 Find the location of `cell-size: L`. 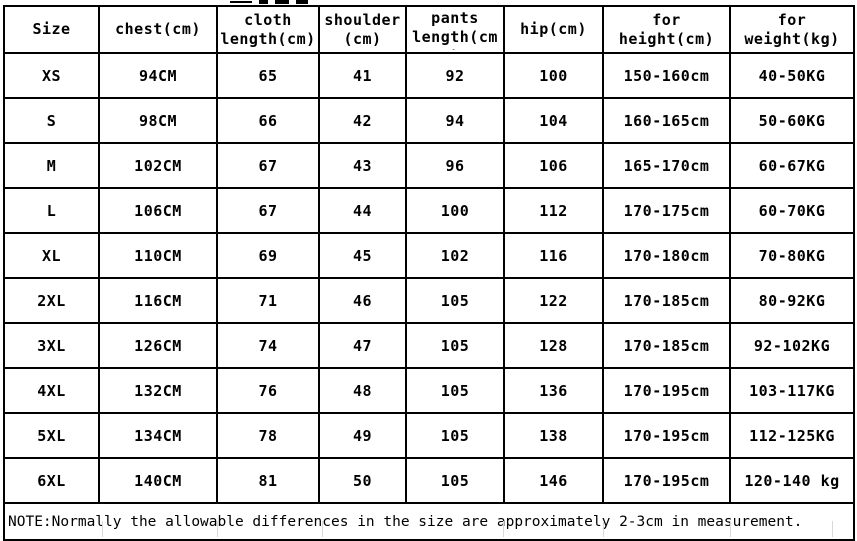

cell-size: L is located at coordinates (51, 210).